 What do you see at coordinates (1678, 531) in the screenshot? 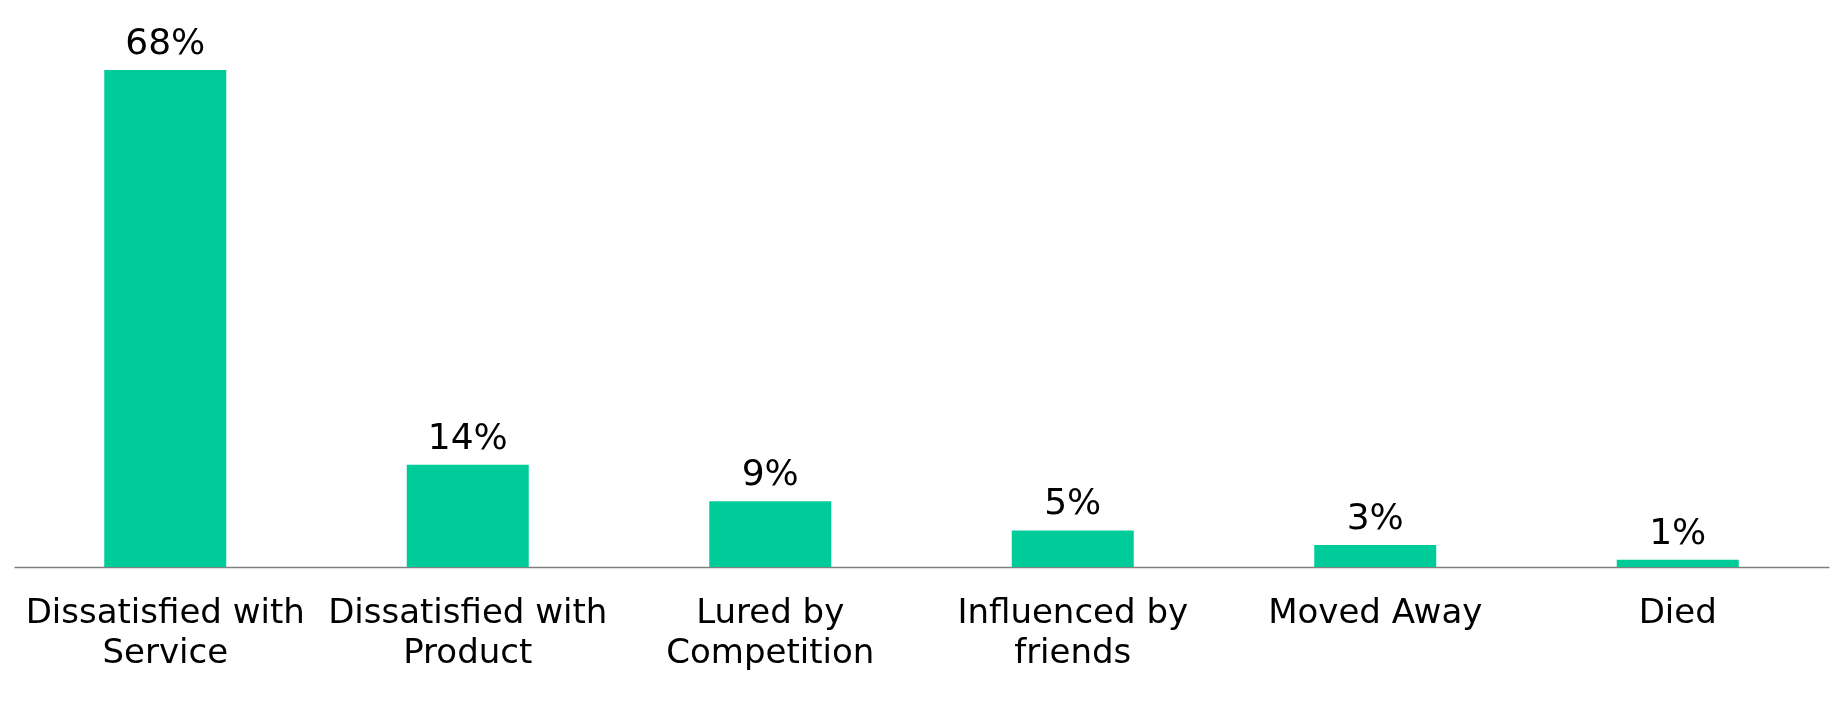
I see `data-label: 1%` at bounding box center [1678, 531].